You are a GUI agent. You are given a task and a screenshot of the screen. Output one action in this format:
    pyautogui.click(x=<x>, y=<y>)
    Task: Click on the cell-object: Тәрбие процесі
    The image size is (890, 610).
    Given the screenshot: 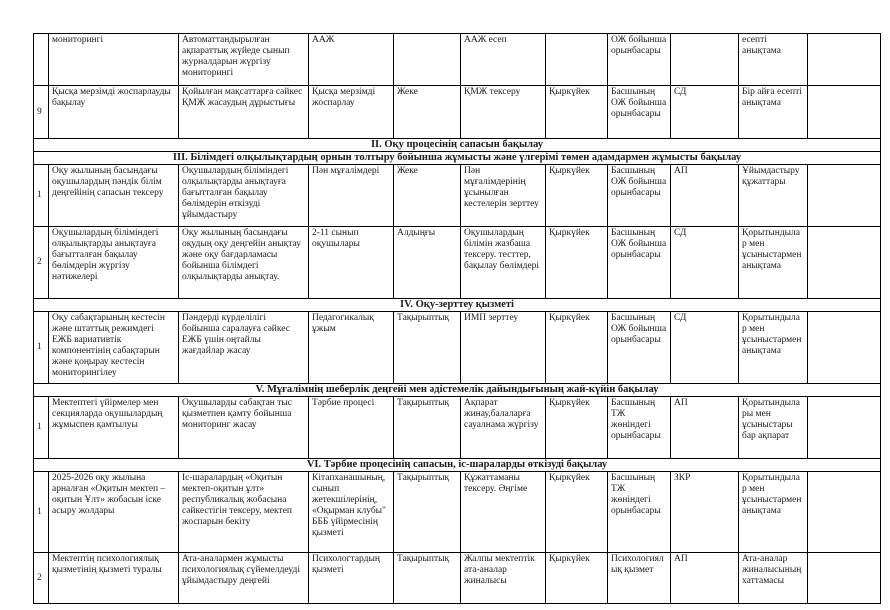 What is the action you would take?
    pyautogui.click(x=351, y=427)
    